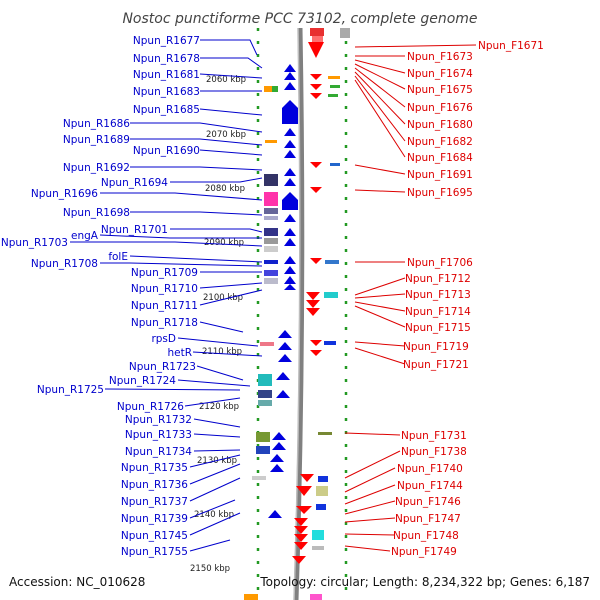  Describe the element at coordinates (134, 230) in the screenshot. I see `gene-label: Npun_R1701` at that location.